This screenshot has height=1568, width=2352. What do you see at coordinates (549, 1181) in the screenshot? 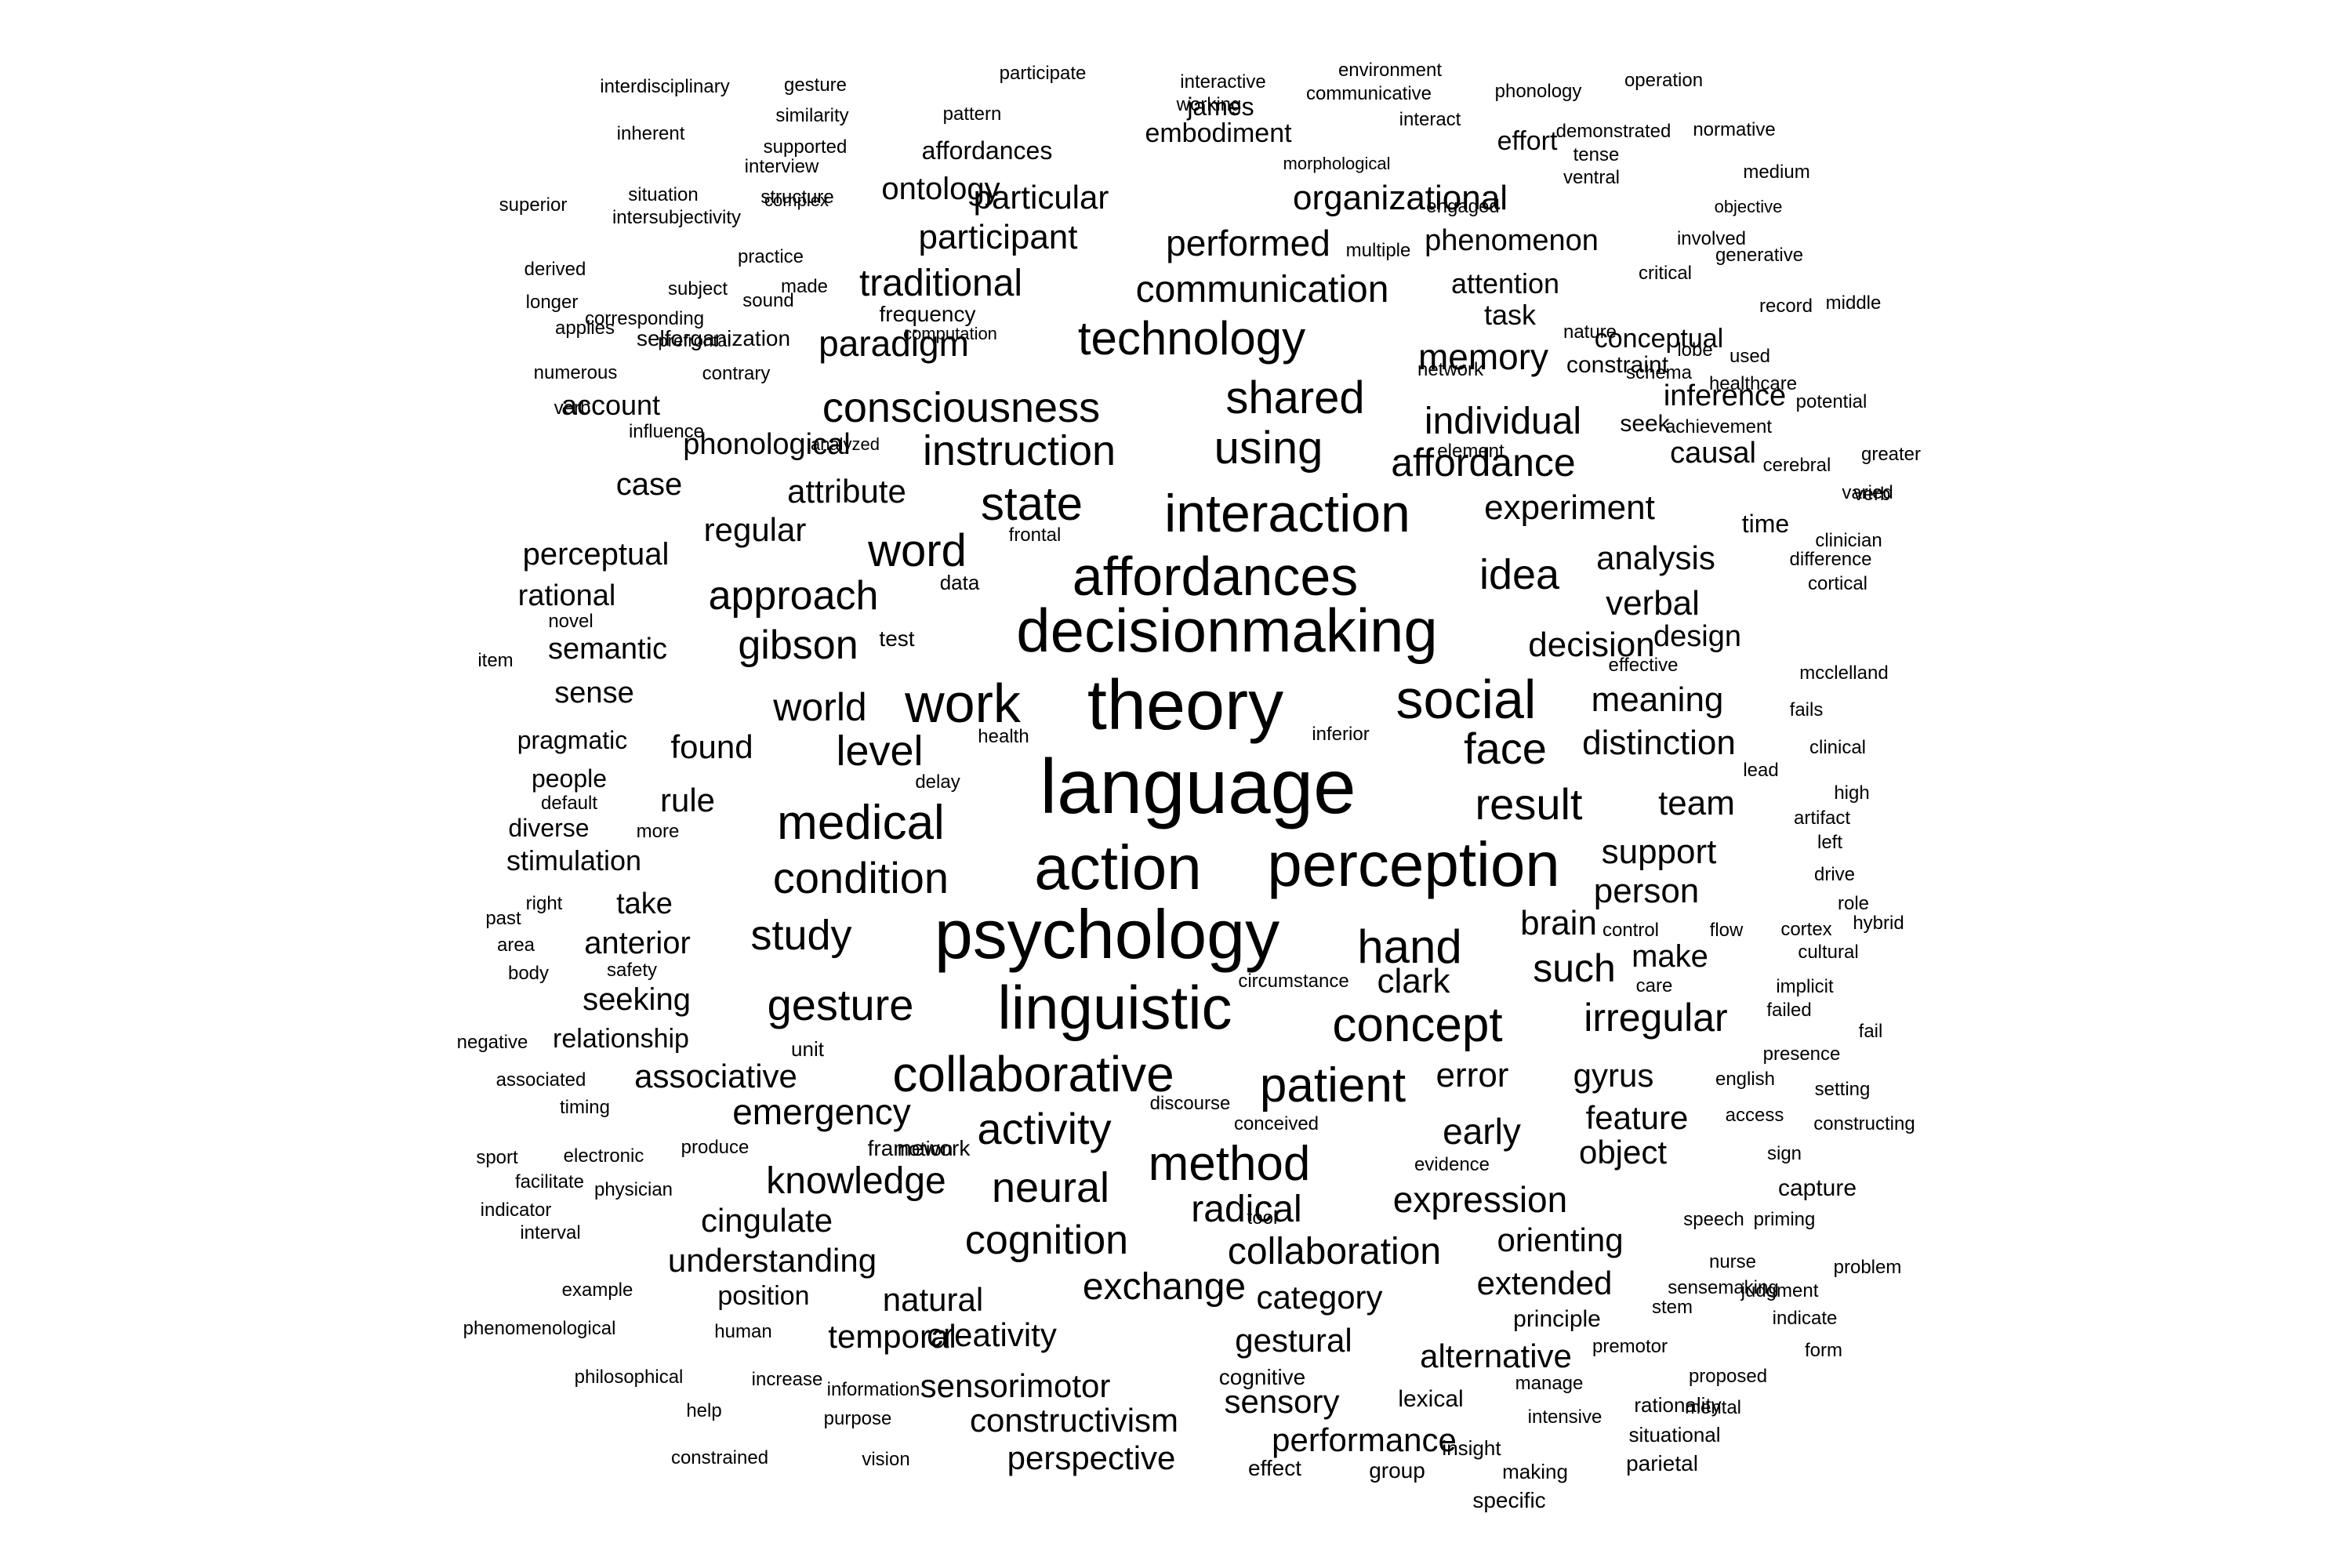
I see `cloud-word: facilitate` at bounding box center [549, 1181].